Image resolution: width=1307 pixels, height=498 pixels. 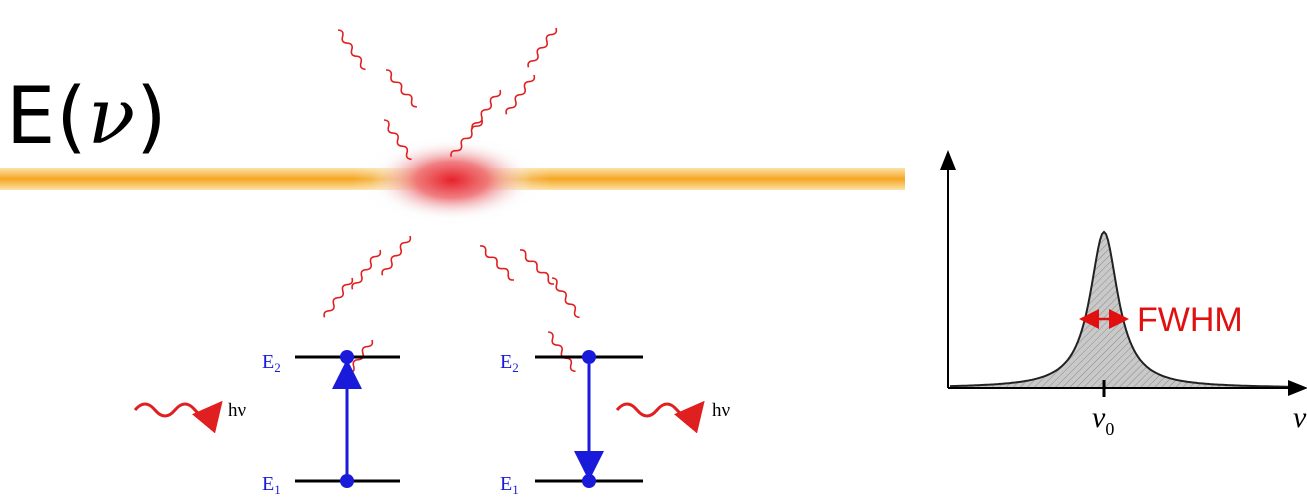 I want to click on fwhm-label: FWHM, so click(x=1190, y=320).